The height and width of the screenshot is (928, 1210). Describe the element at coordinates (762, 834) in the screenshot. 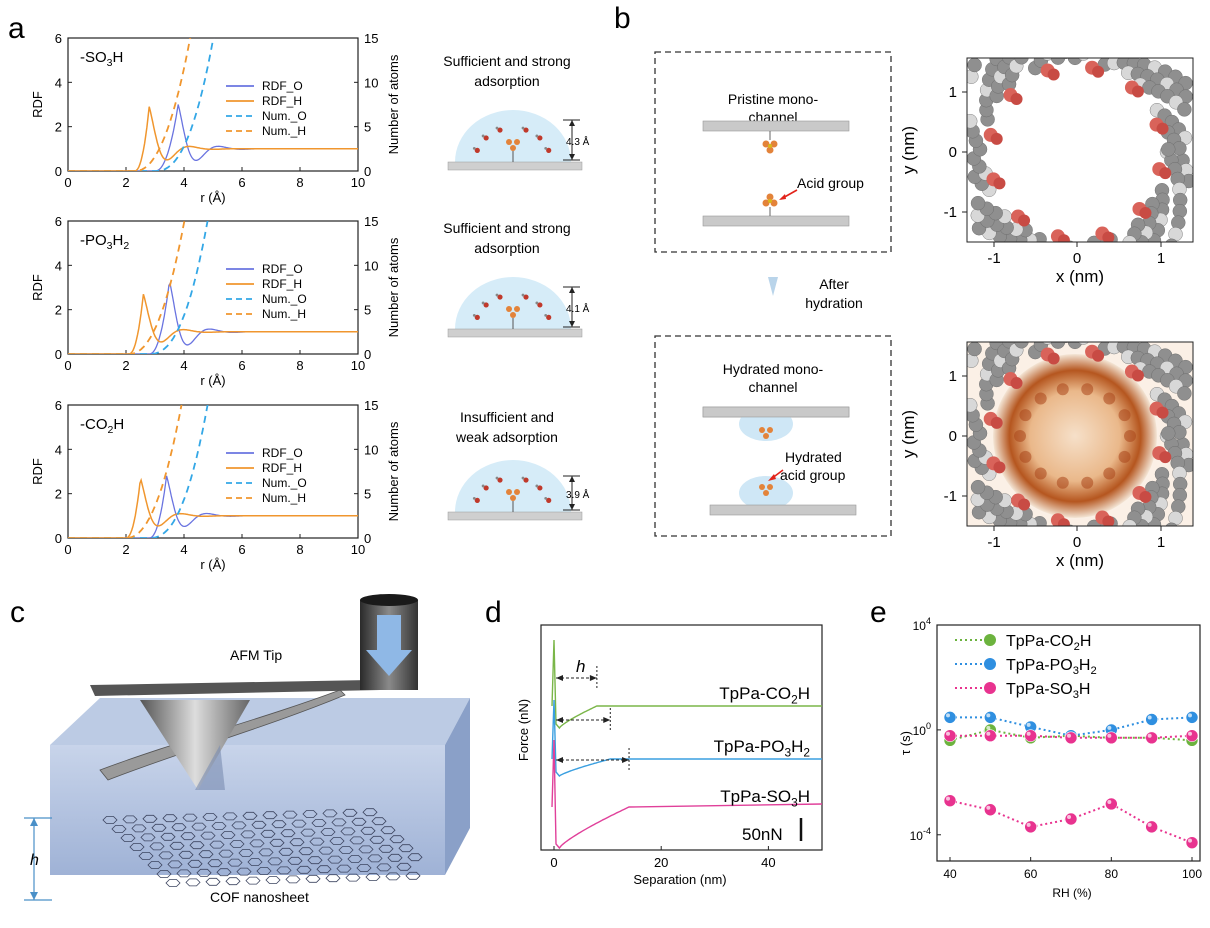

I see `scale-bar-label: 50nN` at that location.